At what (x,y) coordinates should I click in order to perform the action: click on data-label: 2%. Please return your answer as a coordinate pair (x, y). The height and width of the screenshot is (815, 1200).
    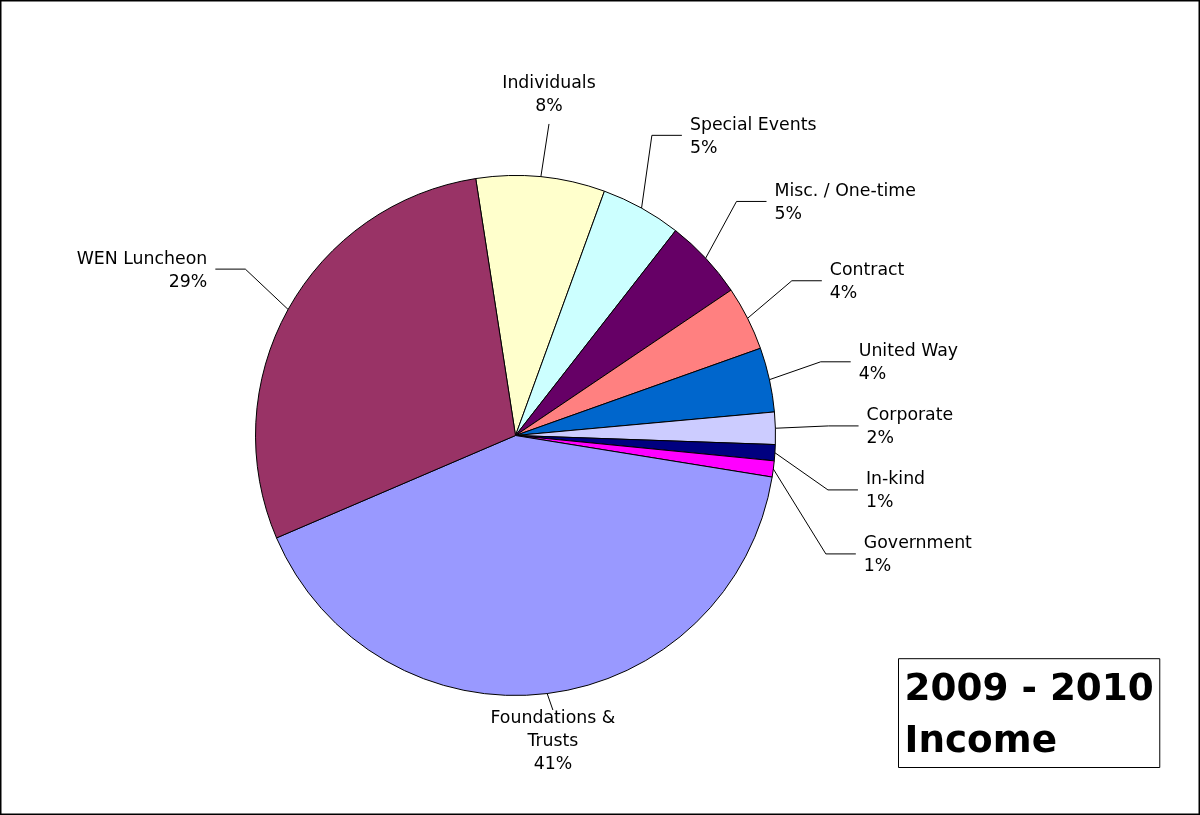
    Looking at the image, I should click on (880, 437).